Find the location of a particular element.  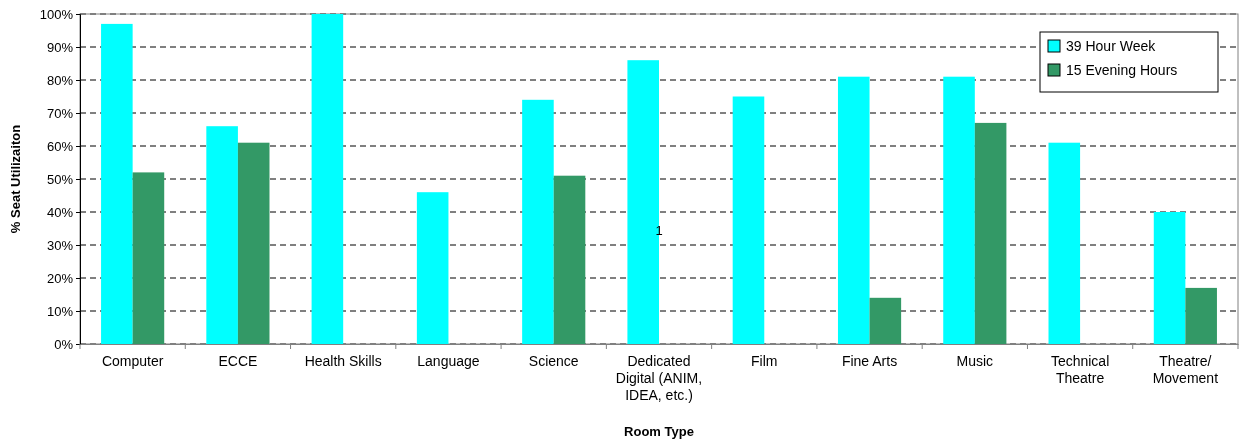

y-tick-label: 30% is located at coordinates (60, 245).